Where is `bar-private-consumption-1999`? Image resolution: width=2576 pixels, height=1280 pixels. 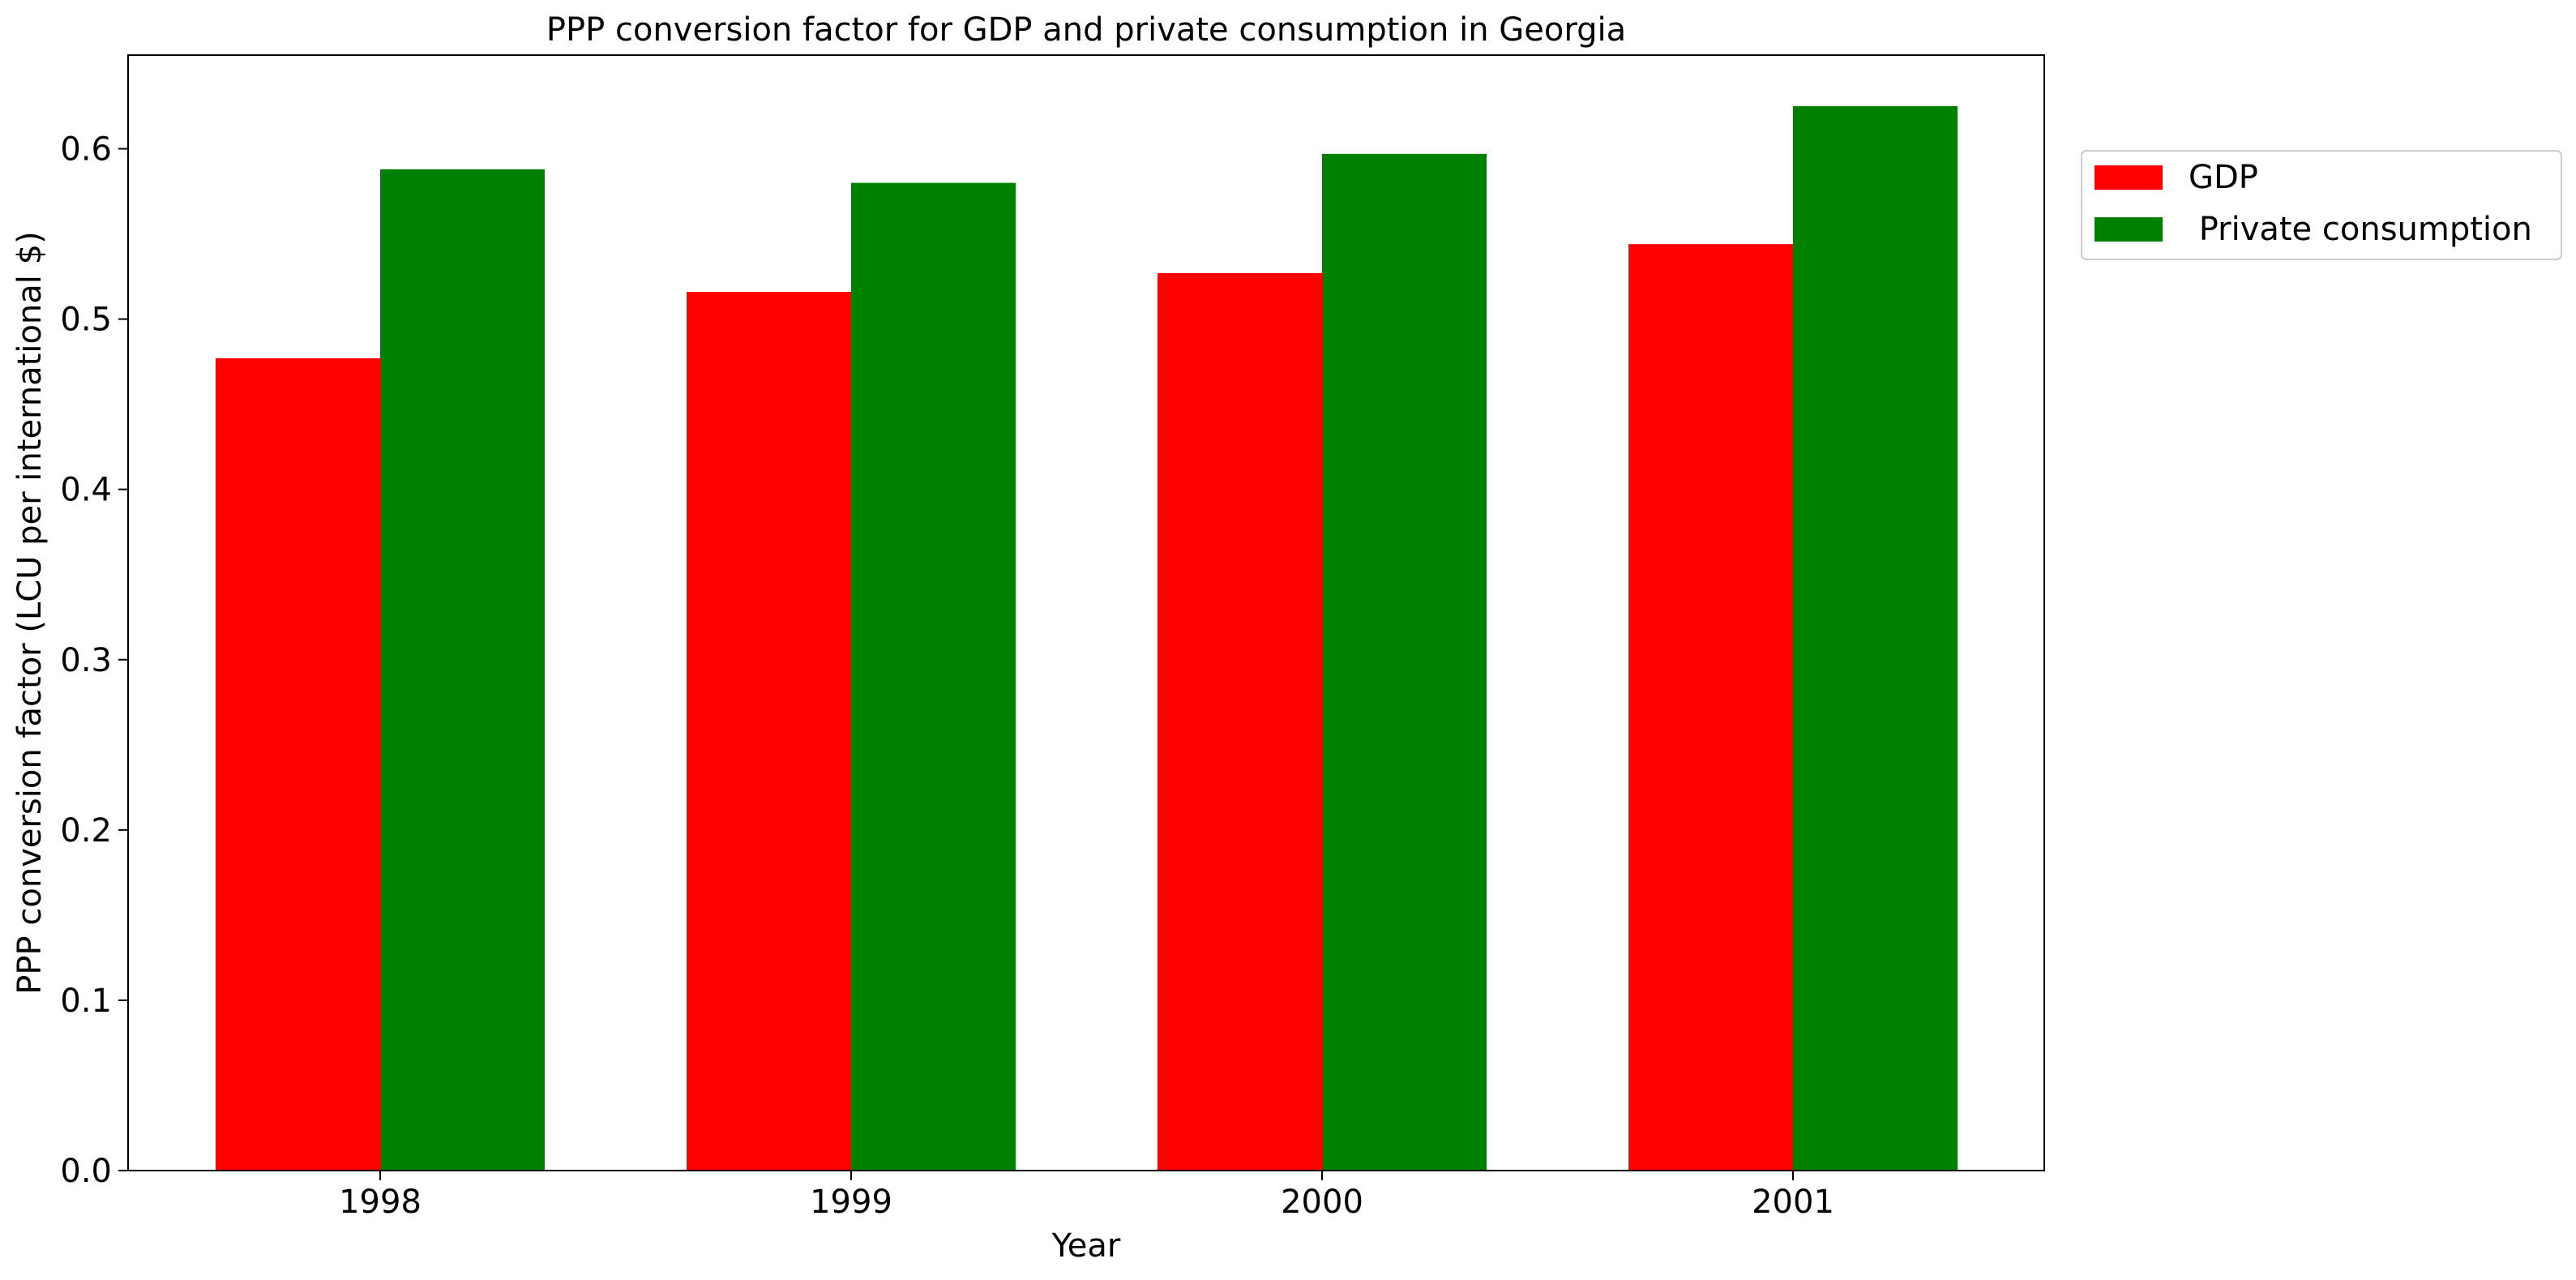
bar-private-consumption-1999 is located at coordinates (933, 677).